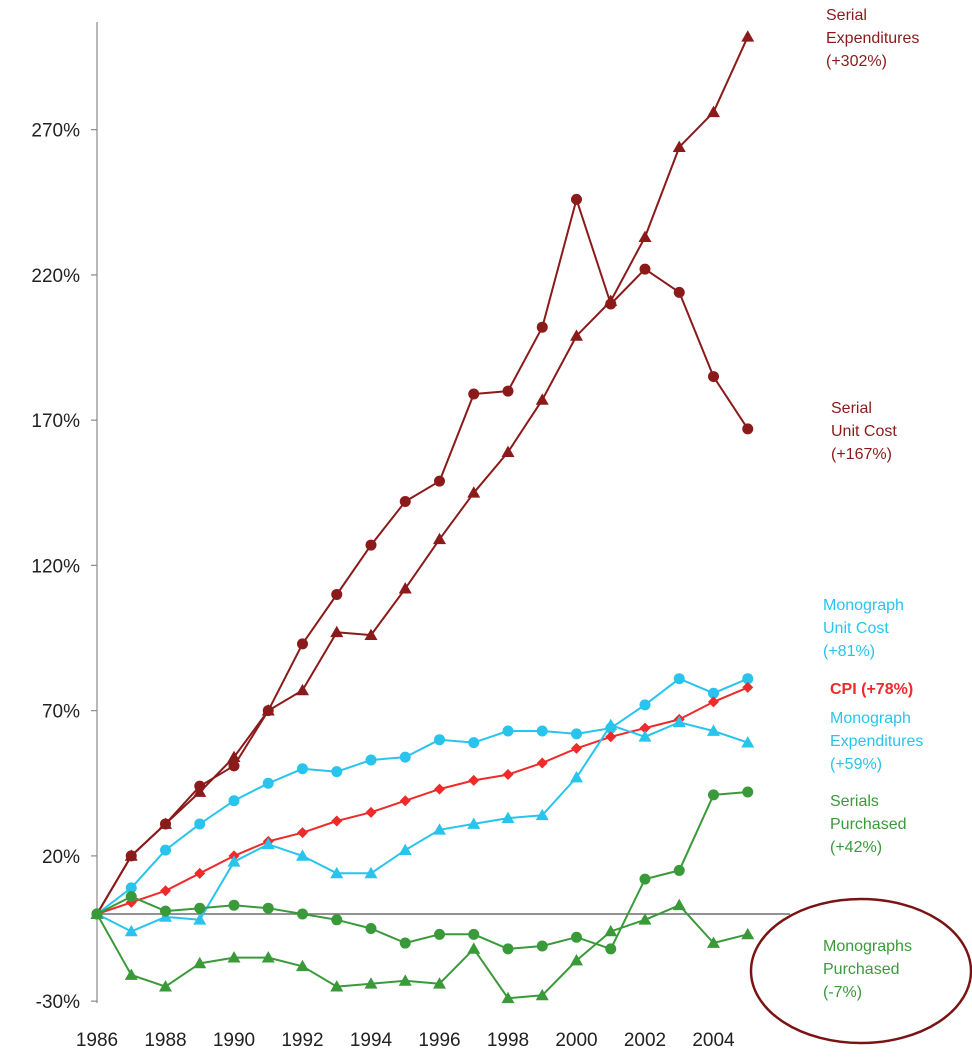  What do you see at coordinates (58, 1002) in the screenshot?
I see `y-tick-label: -30%` at bounding box center [58, 1002].